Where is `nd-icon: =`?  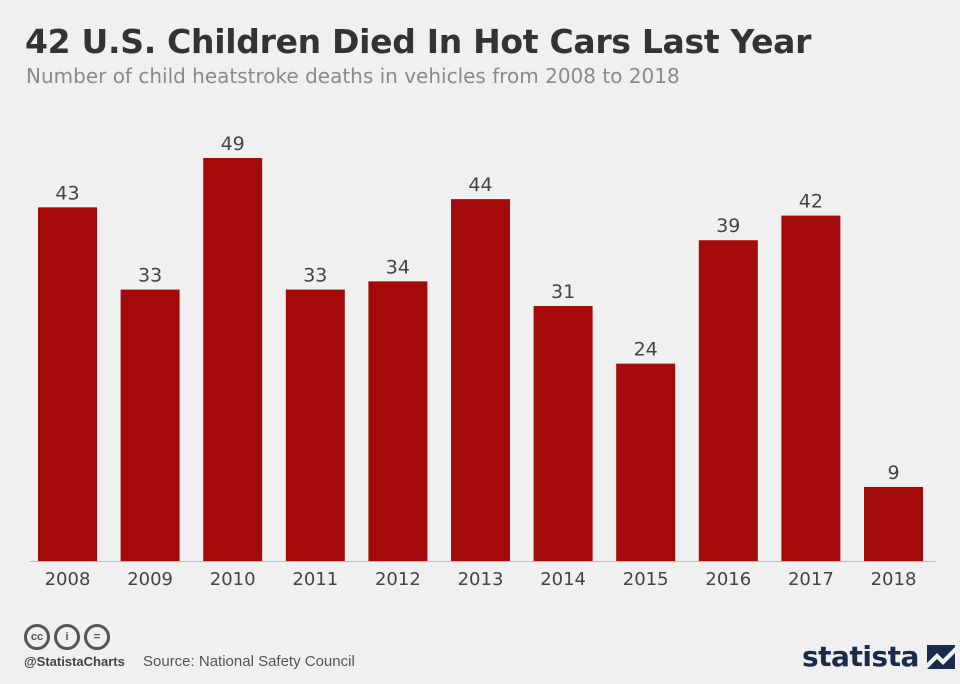 nd-icon: = is located at coordinates (97, 637).